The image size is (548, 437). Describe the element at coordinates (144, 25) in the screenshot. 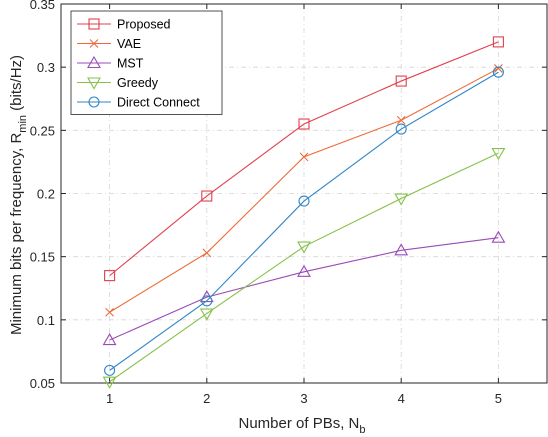

I see `legend-label: Proposed` at that location.